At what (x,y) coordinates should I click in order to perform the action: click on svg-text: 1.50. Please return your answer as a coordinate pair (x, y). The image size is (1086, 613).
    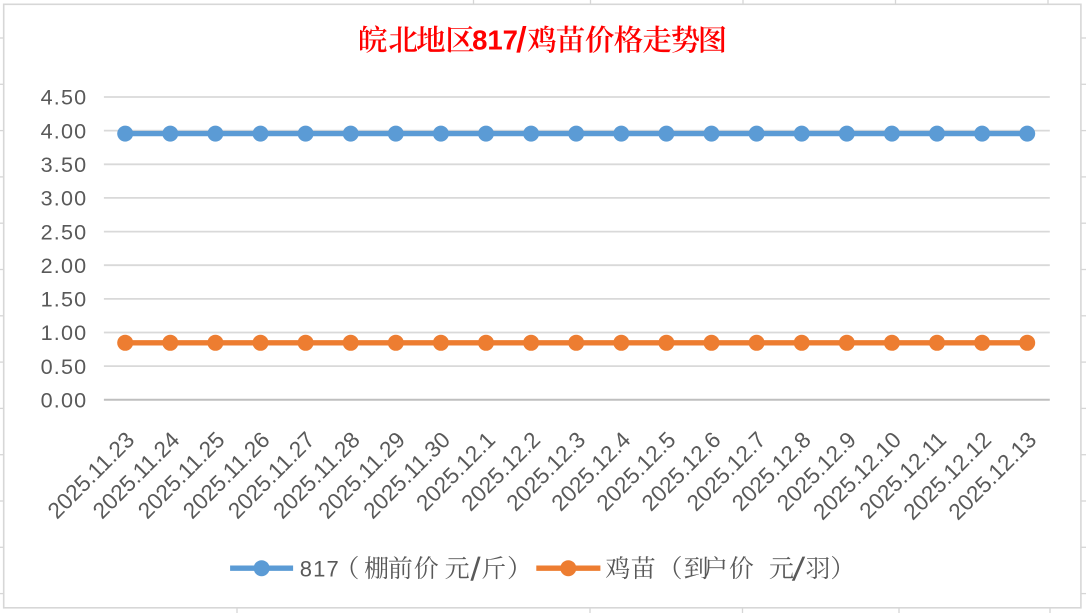
    Looking at the image, I should click on (64, 299).